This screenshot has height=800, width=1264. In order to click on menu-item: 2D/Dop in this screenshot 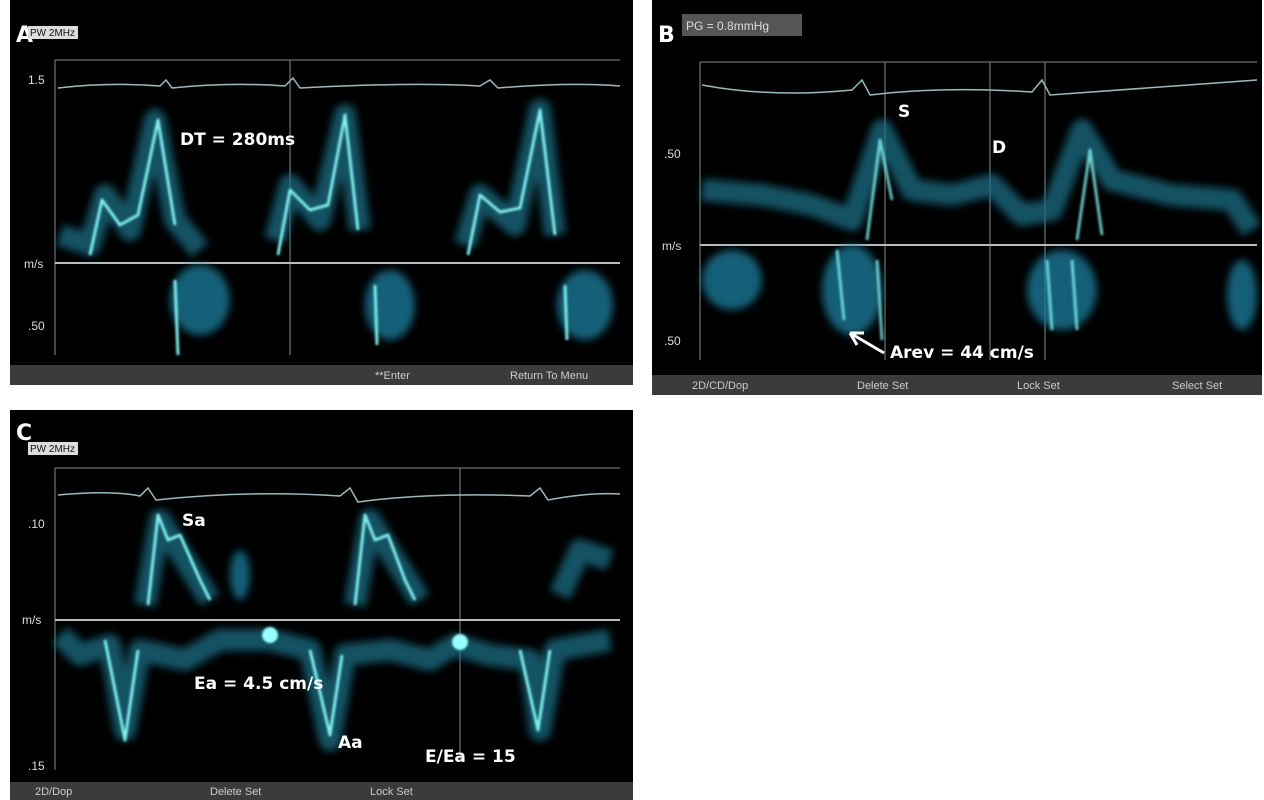, I will do `click(53, 792)`.